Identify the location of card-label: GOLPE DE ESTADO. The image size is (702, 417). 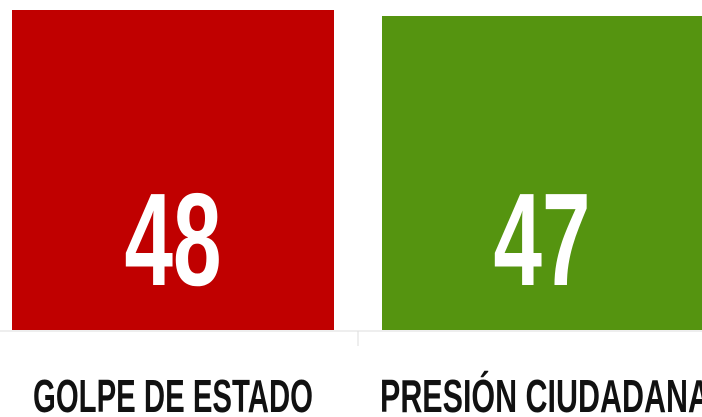
(173, 393).